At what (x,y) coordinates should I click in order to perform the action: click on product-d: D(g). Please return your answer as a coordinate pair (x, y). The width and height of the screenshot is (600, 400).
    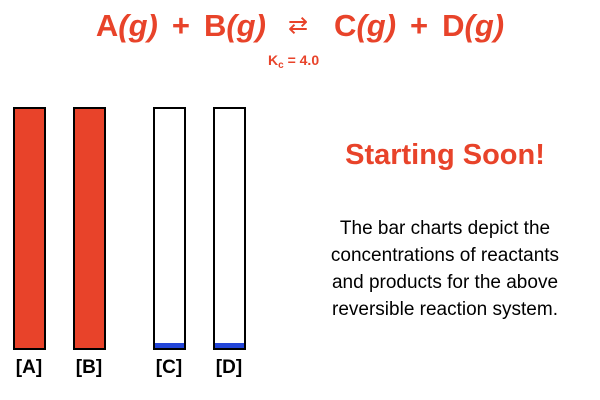
    Looking at the image, I should click on (473, 26).